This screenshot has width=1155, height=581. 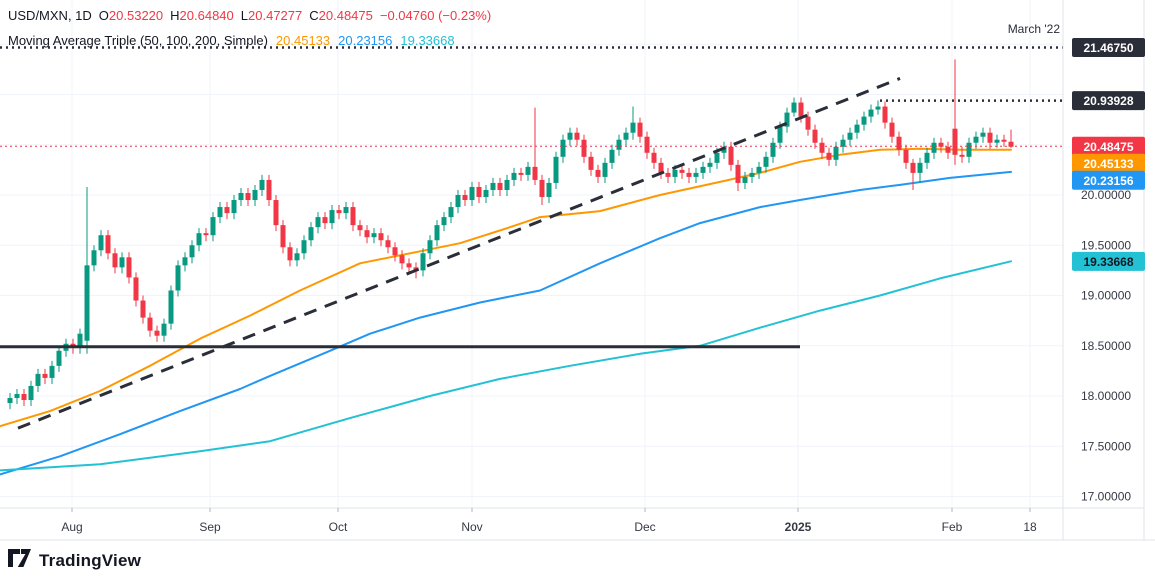 What do you see at coordinates (50, 15) in the screenshot?
I see `symbol-title: USD/MXN, 1D` at bounding box center [50, 15].